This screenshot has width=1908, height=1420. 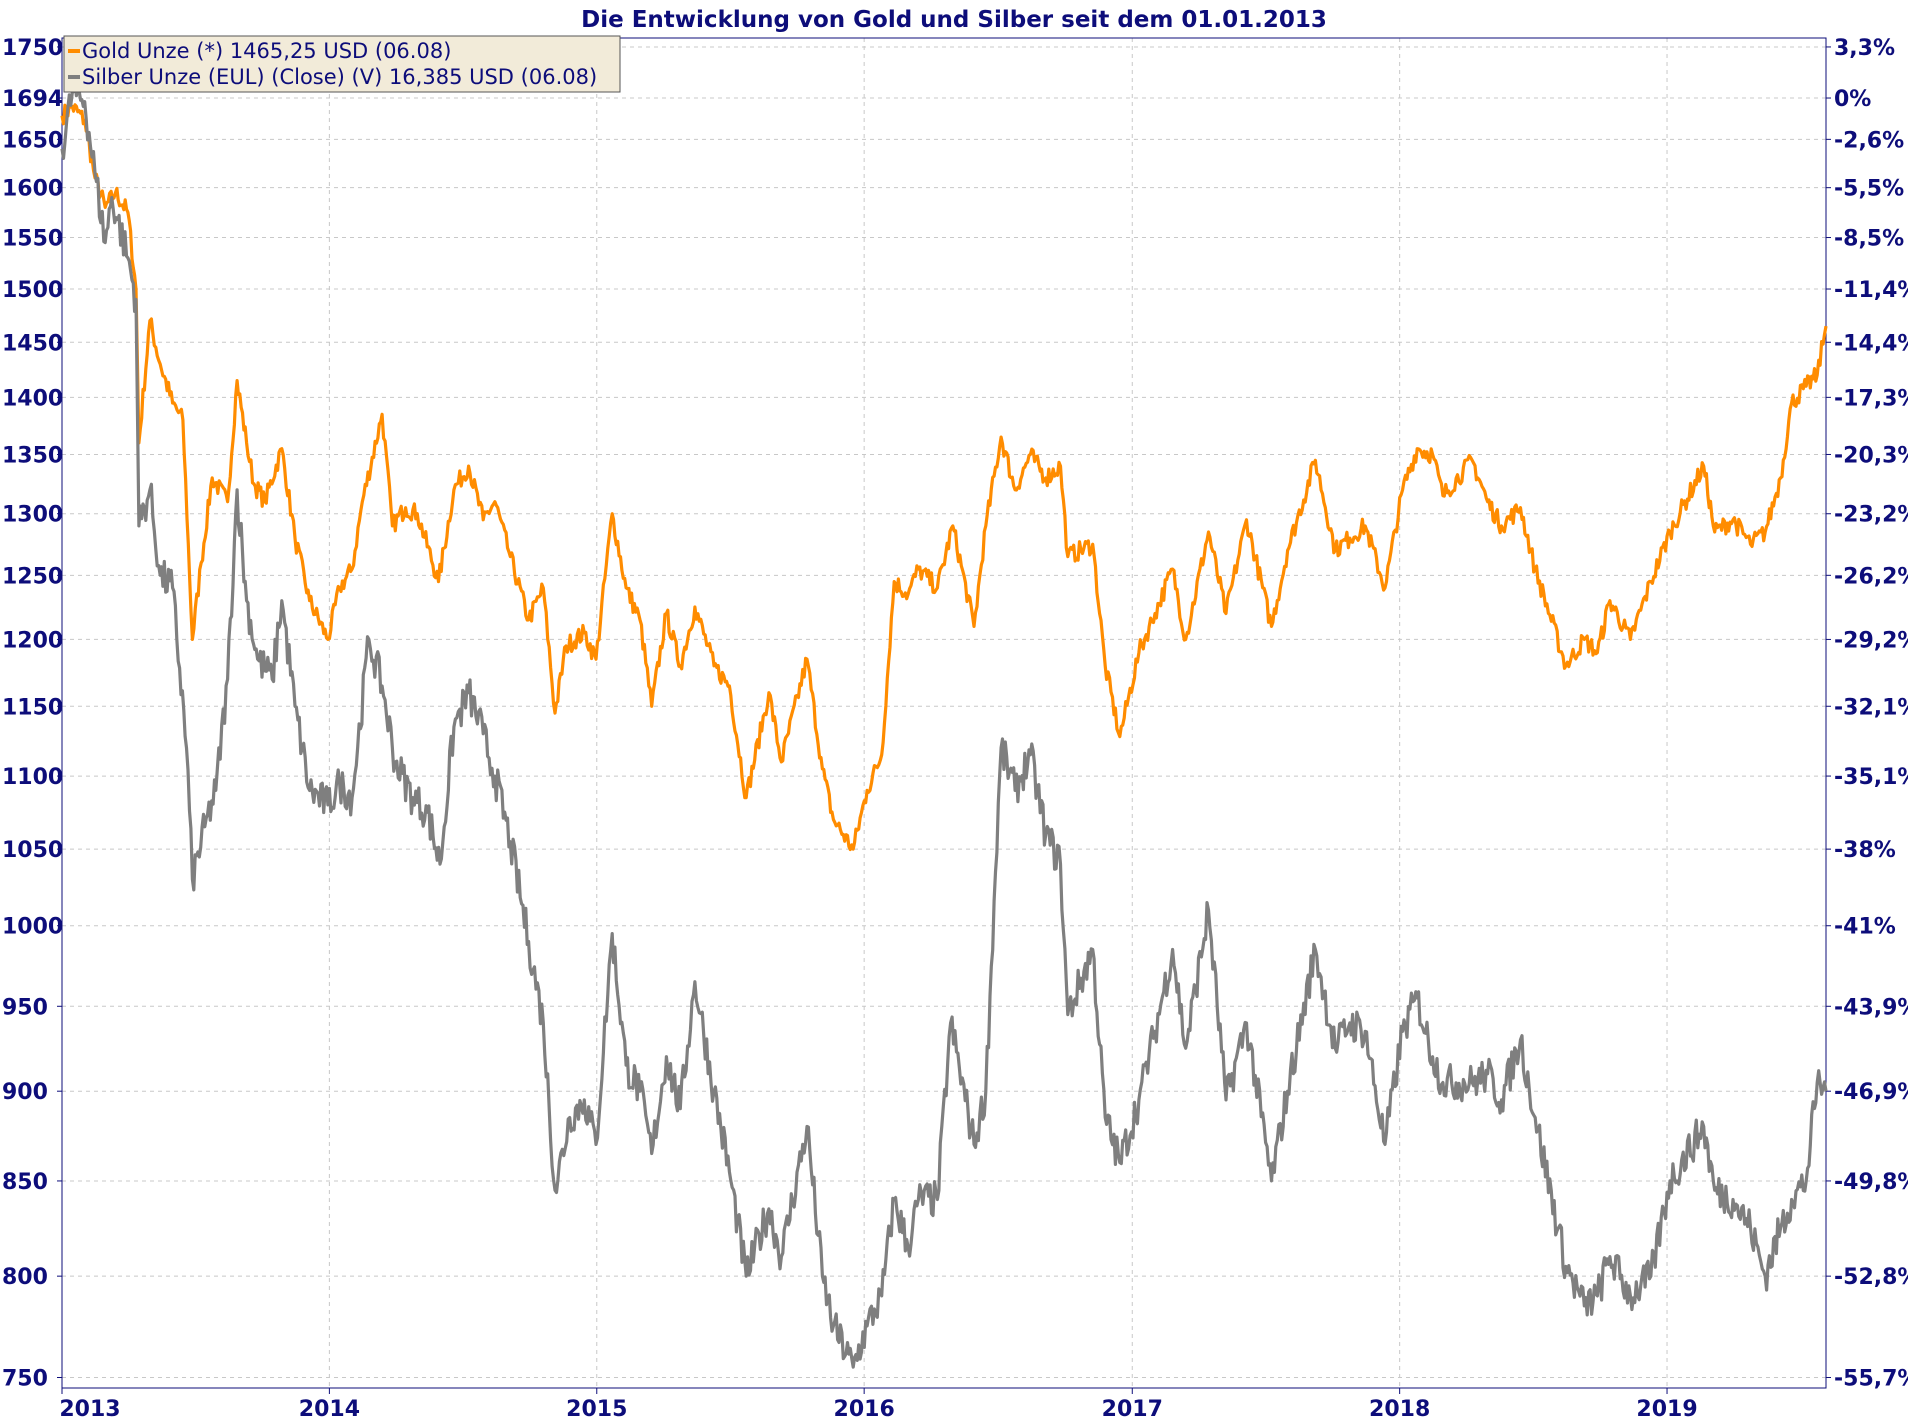 I want to click on y-right-tick-label: -14,4%, so click(x=1871, y=343).